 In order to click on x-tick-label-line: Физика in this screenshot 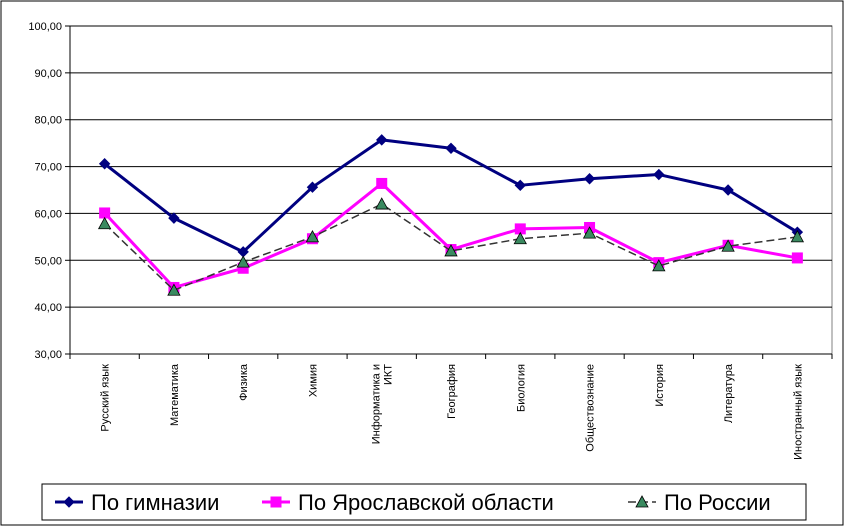, I will do `click(244, 382)`.